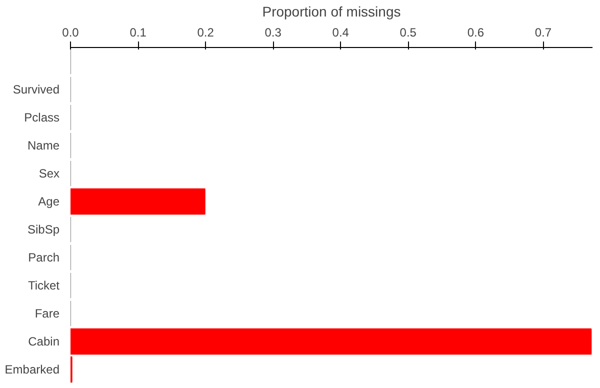  Describe the element at coordinates (49, 201) in the screenshot. I see `y-tick-label: Age` at that location.